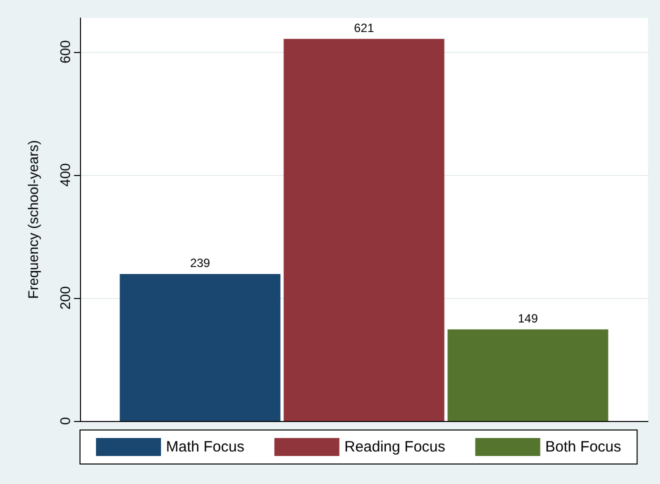 The image size is (660, 484). What do you see at coordinates (583, 447) in the screenshot?
I see `legend-label: Both Focus` at bounding box center [583, 447].